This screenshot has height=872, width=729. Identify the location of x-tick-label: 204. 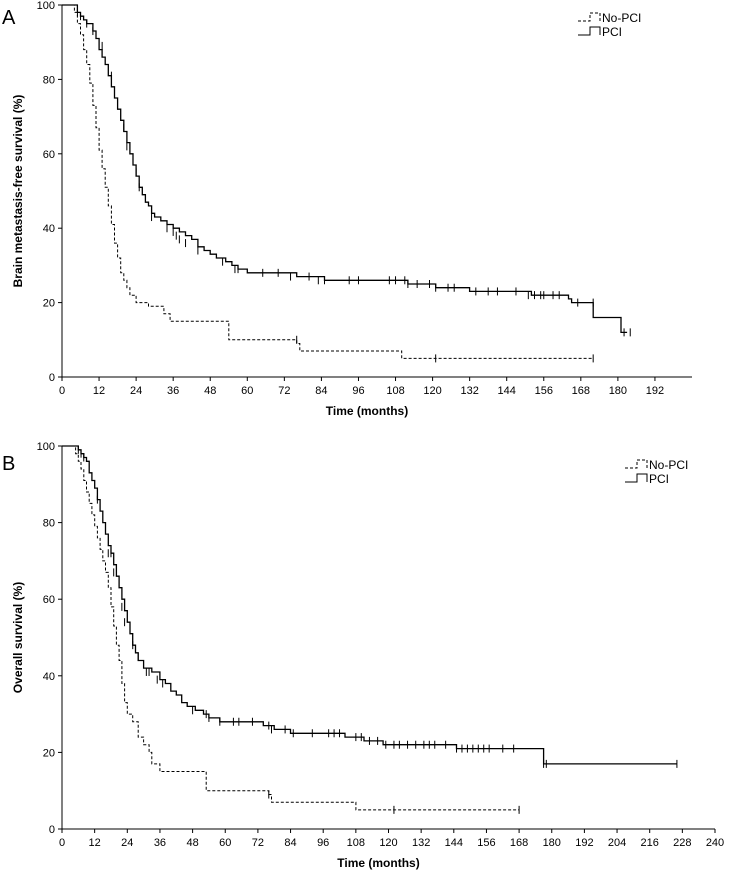
(617, 843).